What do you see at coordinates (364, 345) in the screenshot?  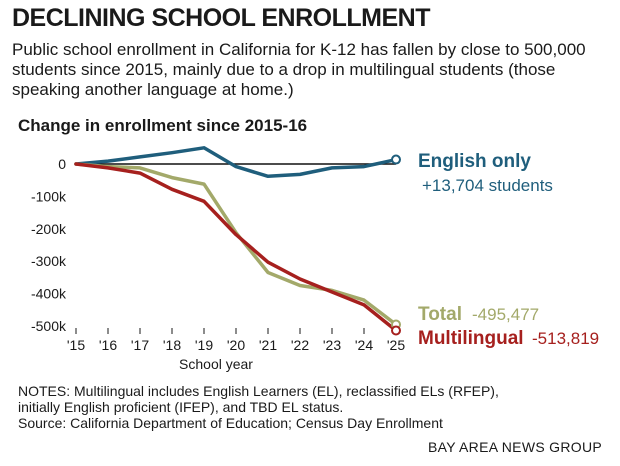 I see `x-tick-label: '24` at bounding box center [364, 345].